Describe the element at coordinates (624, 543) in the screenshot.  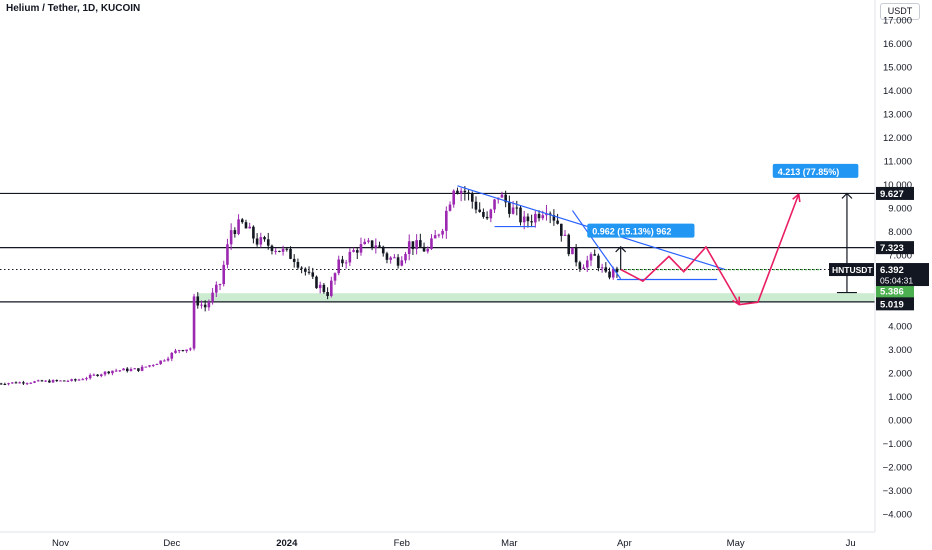
I see `time-tick-label: Apr` at that location.